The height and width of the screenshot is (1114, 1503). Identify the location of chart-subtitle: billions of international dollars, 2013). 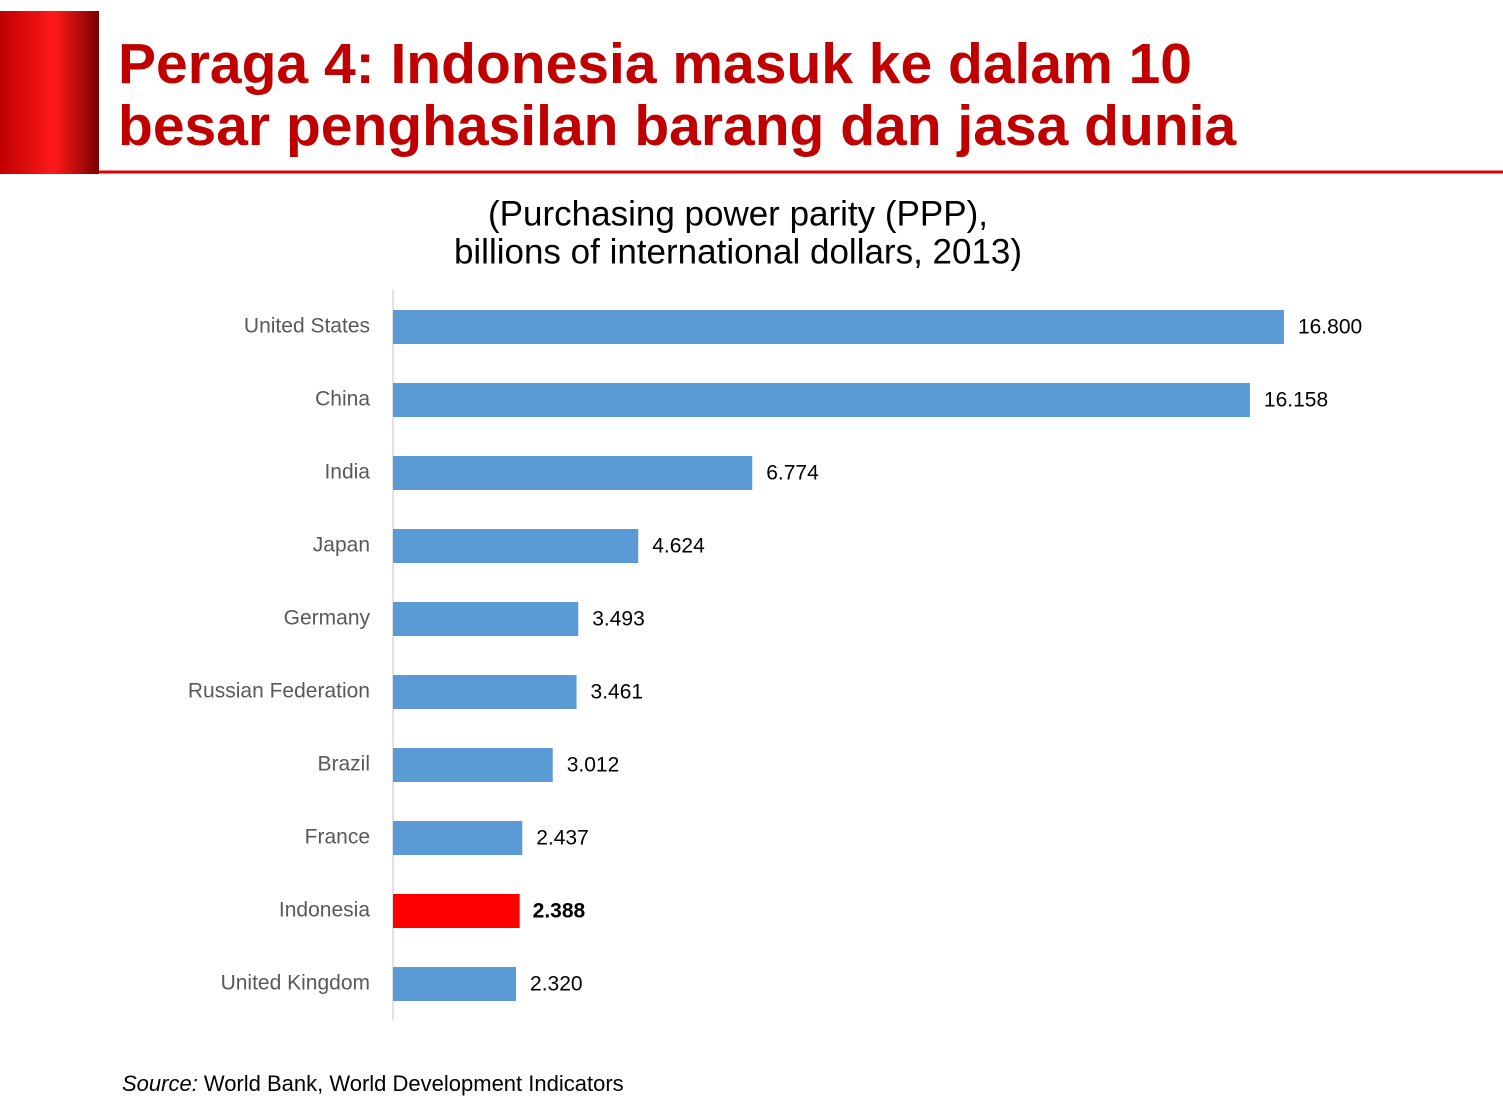
(738, 251).